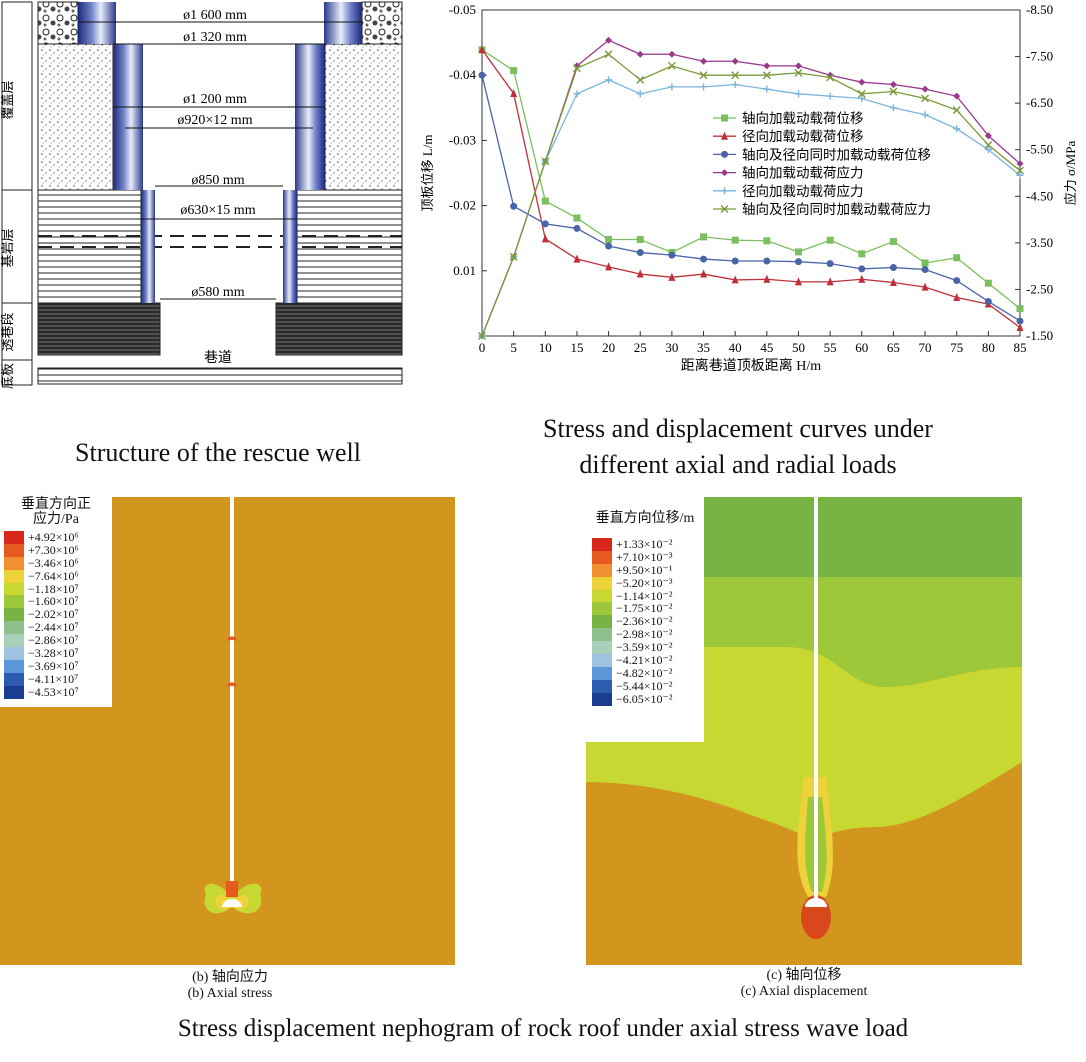 The height and width of the screenshot is (1062, 1086). What do you see at coordinates (751, 179) in the screenshot?
I see `series-line` at bounding box center [751, 179].